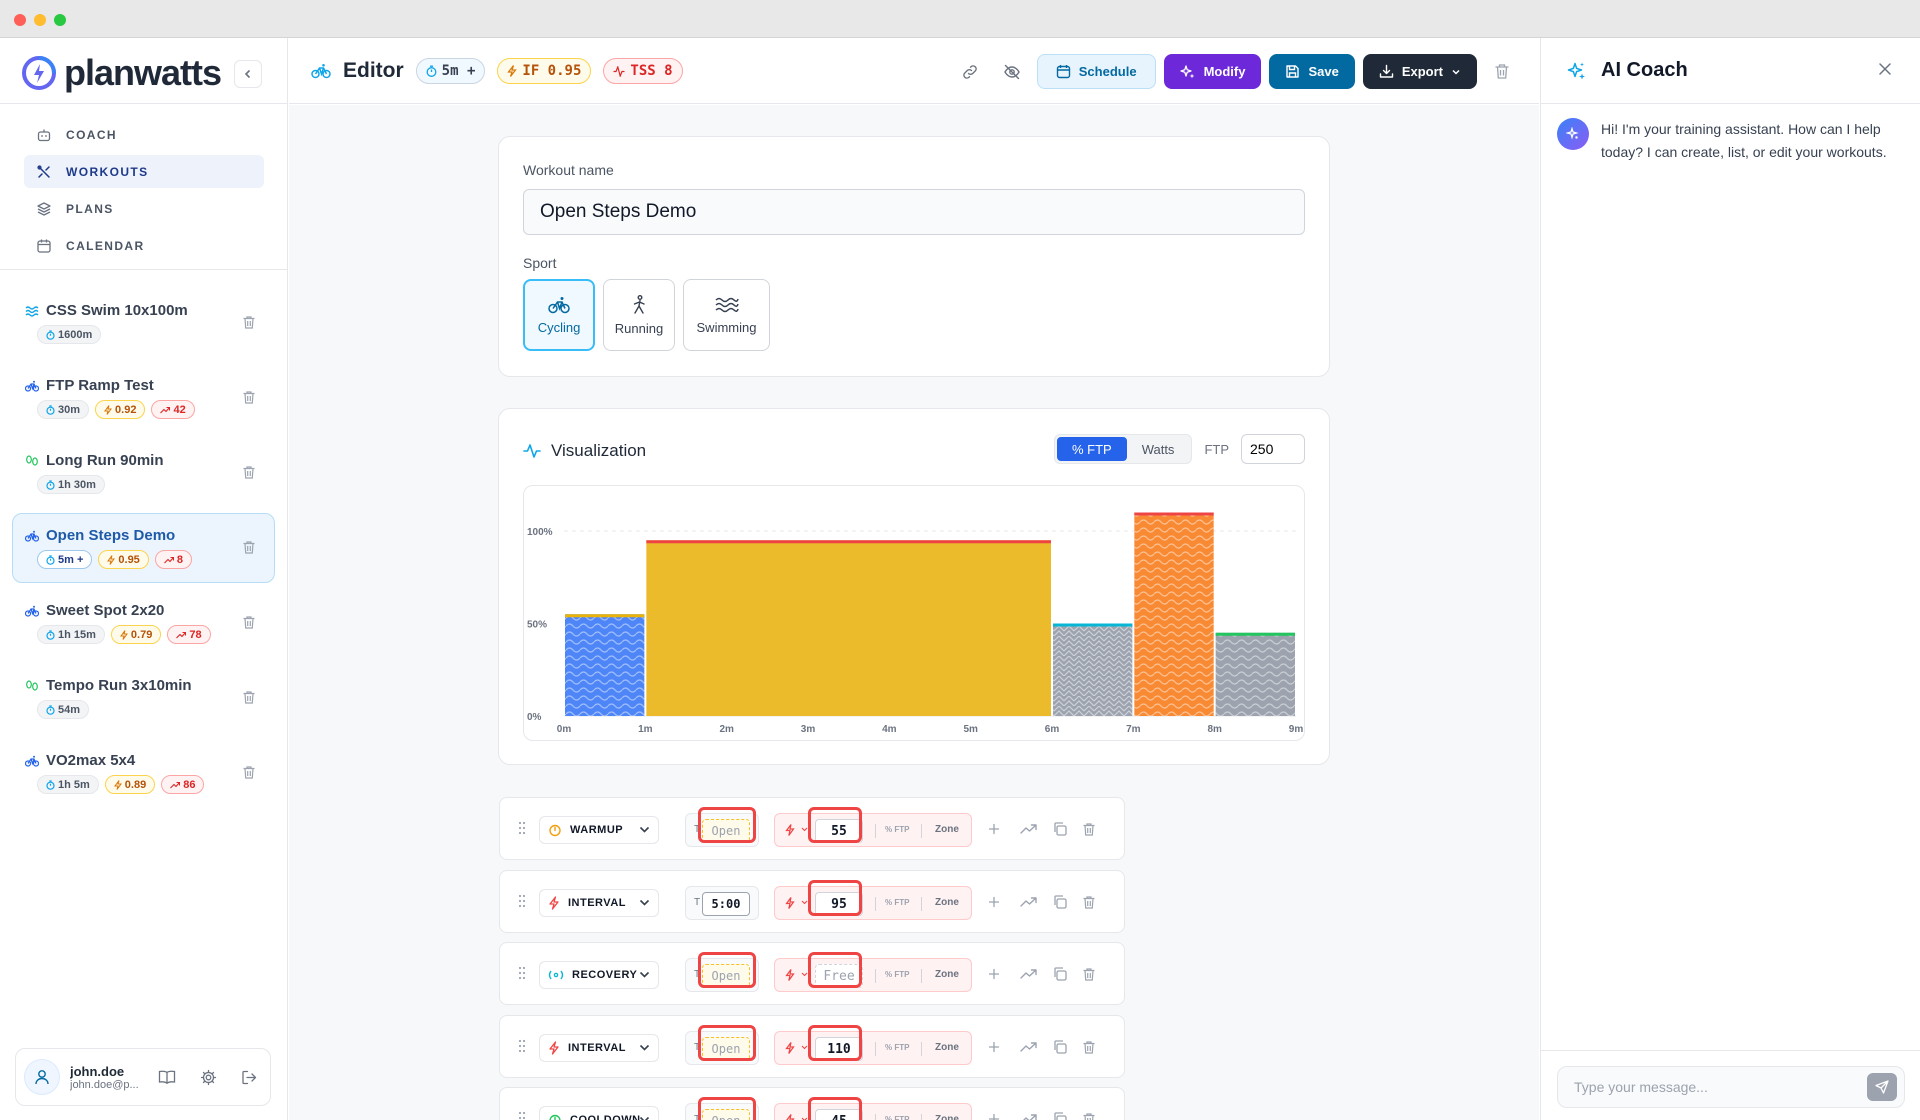 The height and width of the screenshot is (1120, 1920). Describe the element at coordinates (1312, 71) in the screenshot. I see `save-button: Save` at that location.